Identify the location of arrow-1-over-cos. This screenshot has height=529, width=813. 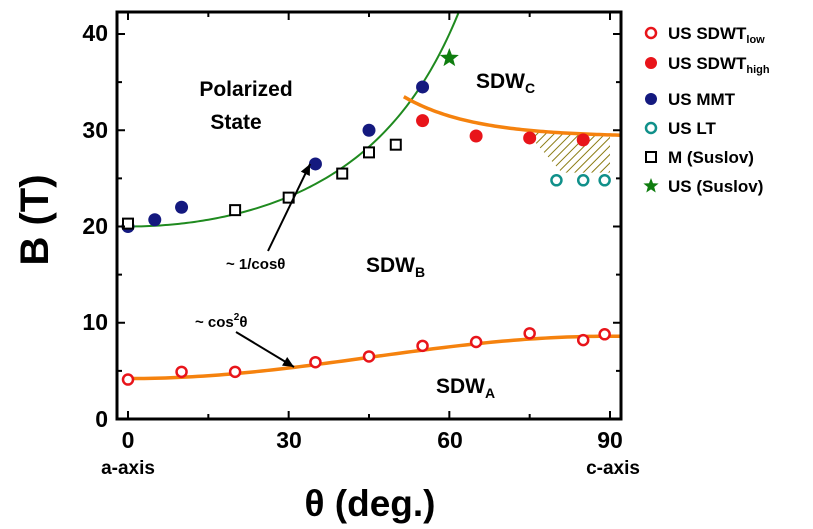
(289, 207).